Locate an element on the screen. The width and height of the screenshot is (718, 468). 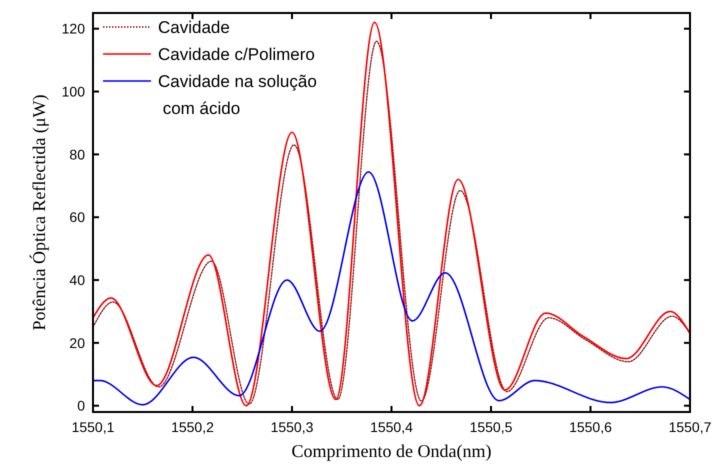
x-axis-title: Comprimento de Onda(nm) is located at coordinates (392, 451).